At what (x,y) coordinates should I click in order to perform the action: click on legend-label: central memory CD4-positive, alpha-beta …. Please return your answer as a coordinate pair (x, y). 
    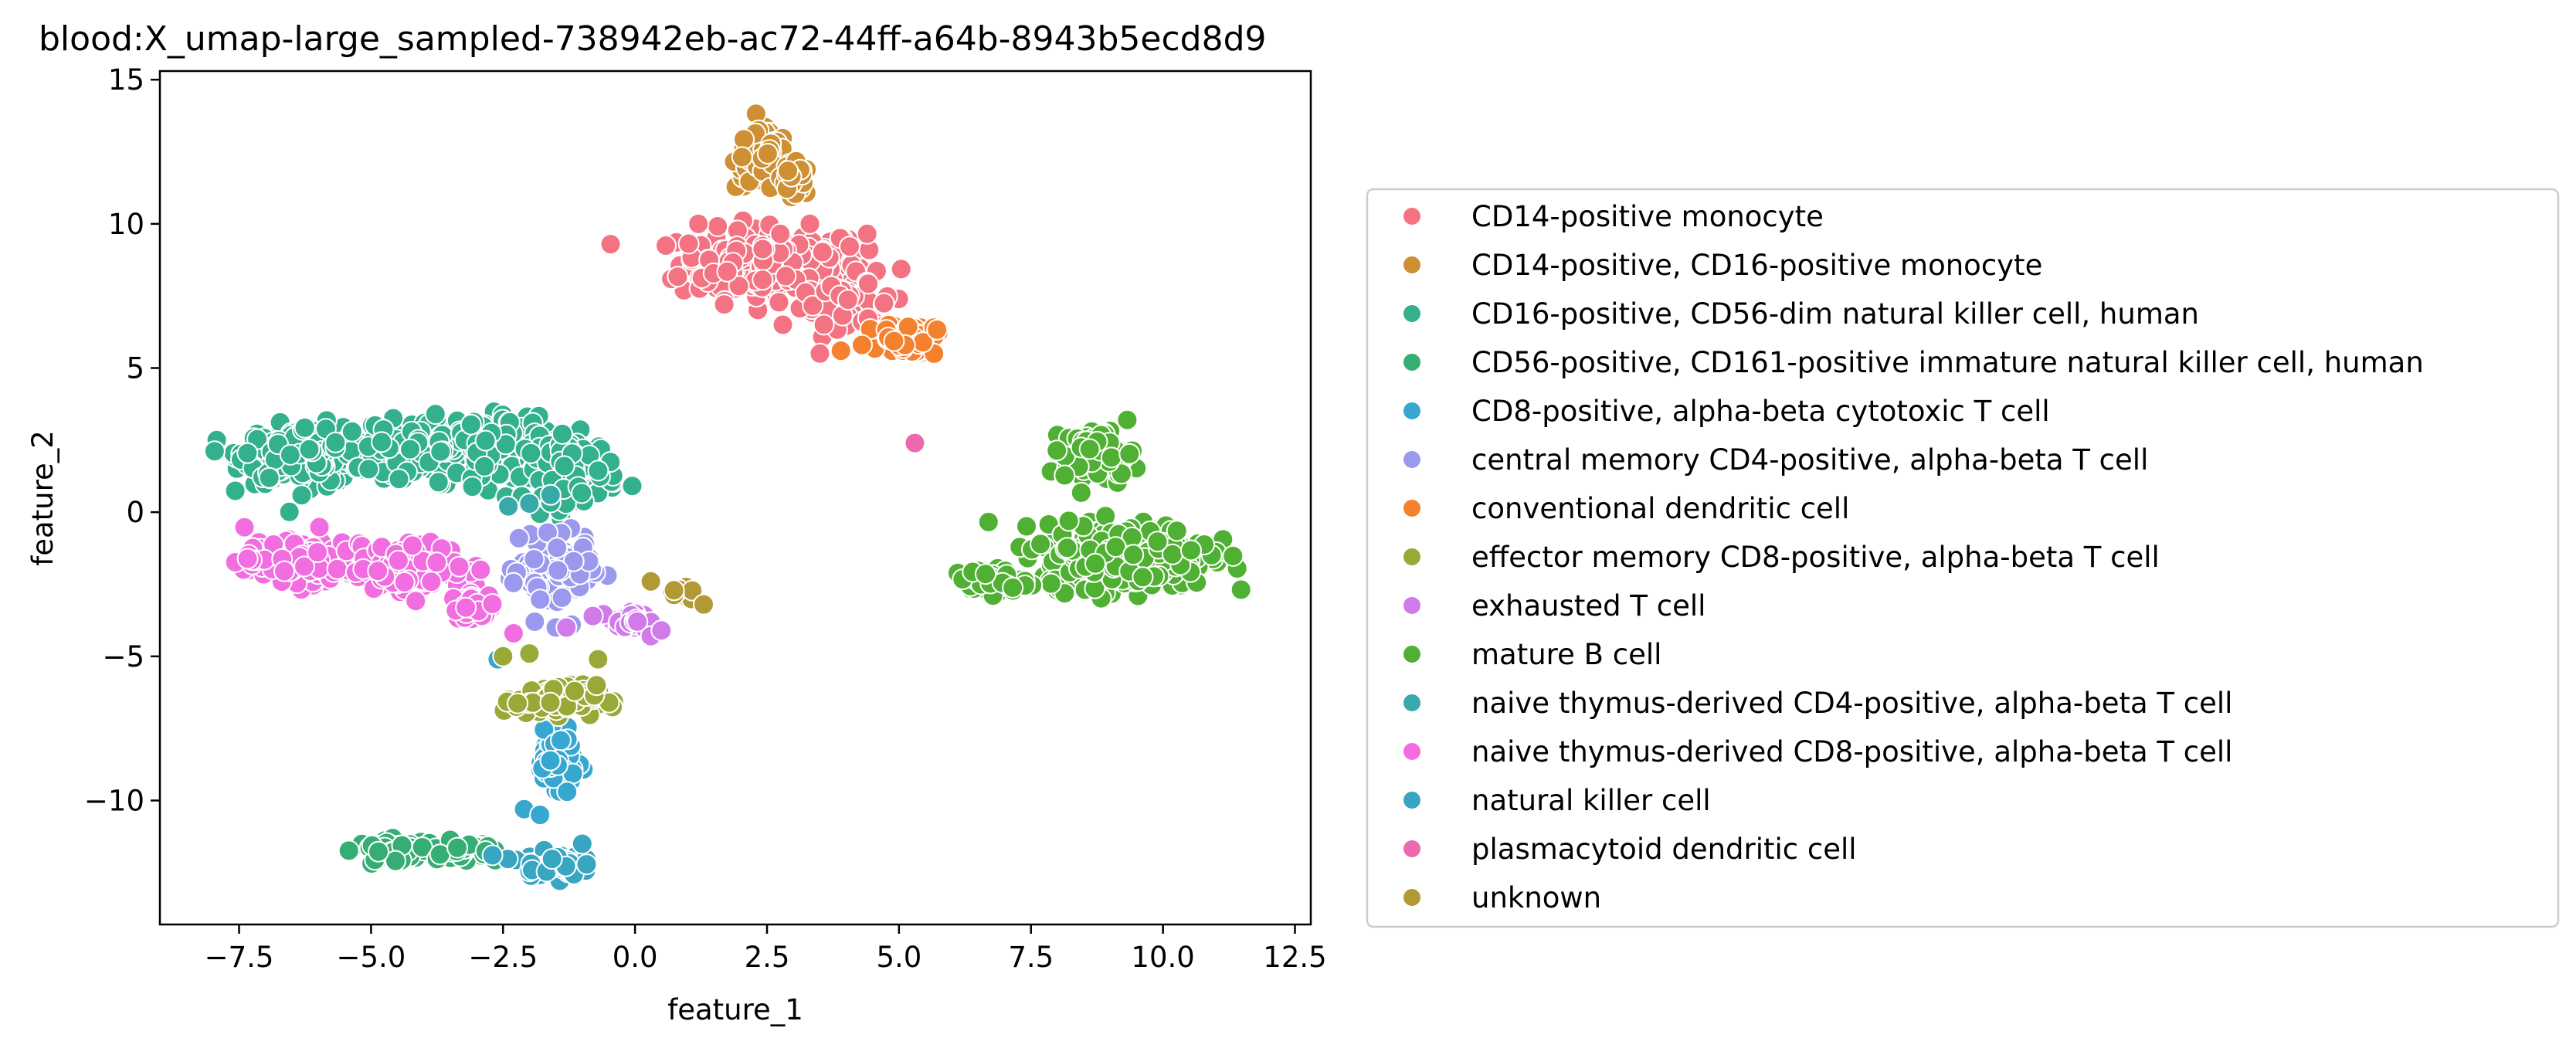
    Looking at the image, I should click on (1809, 460).